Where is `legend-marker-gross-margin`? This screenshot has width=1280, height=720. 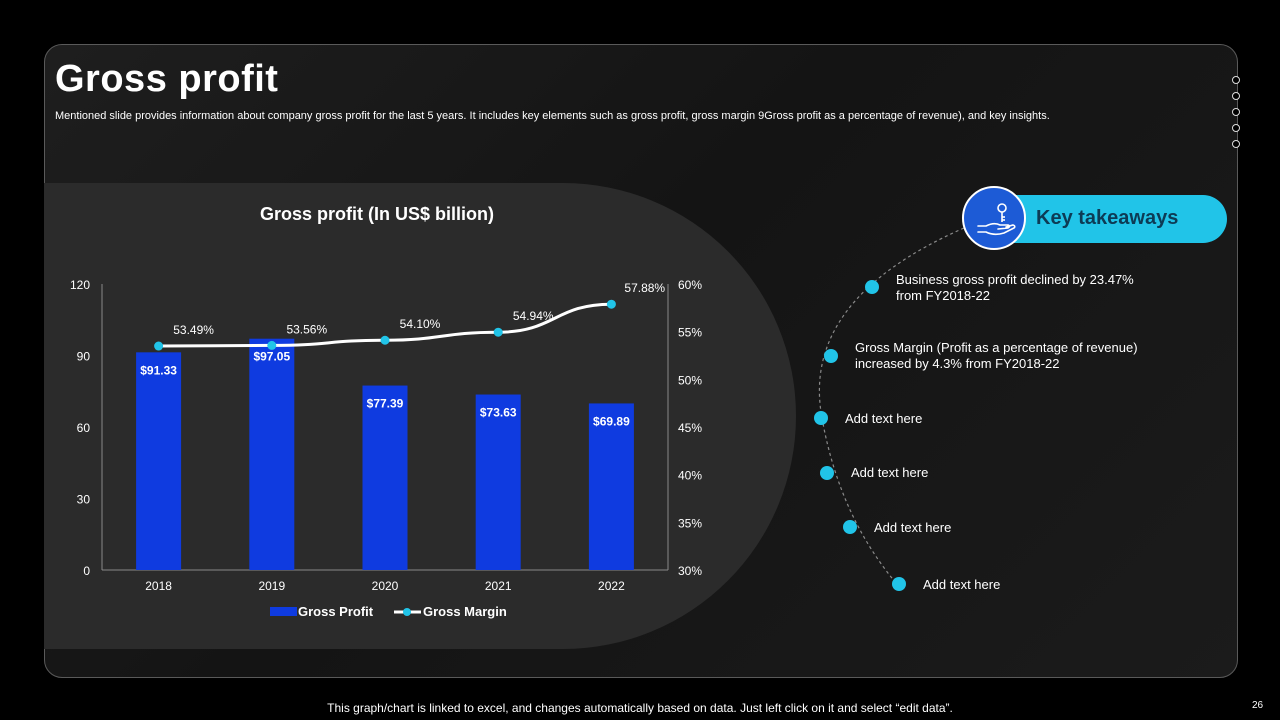
legend-marker-gross-margin is located at coordinates (407, 612).